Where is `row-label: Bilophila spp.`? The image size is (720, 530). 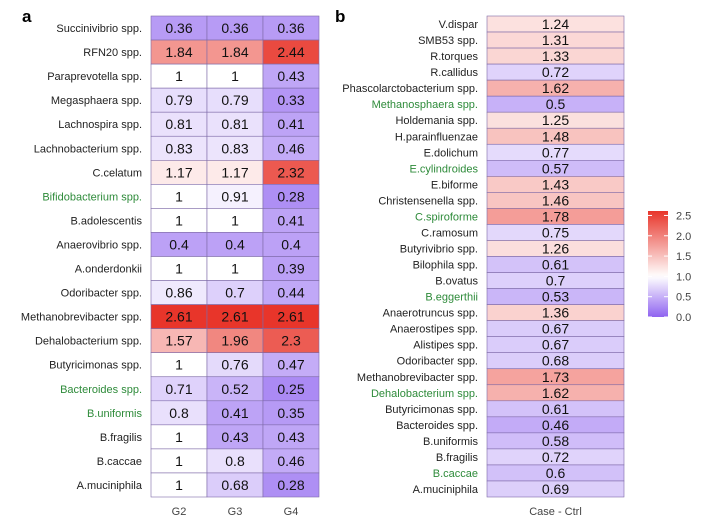
row-label: Bilophila spp. is located at coordinates (445, 266).